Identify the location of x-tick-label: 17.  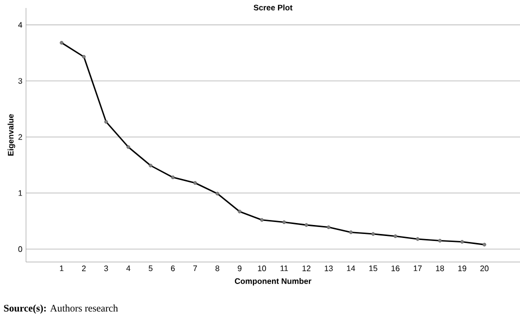
(418, 269).